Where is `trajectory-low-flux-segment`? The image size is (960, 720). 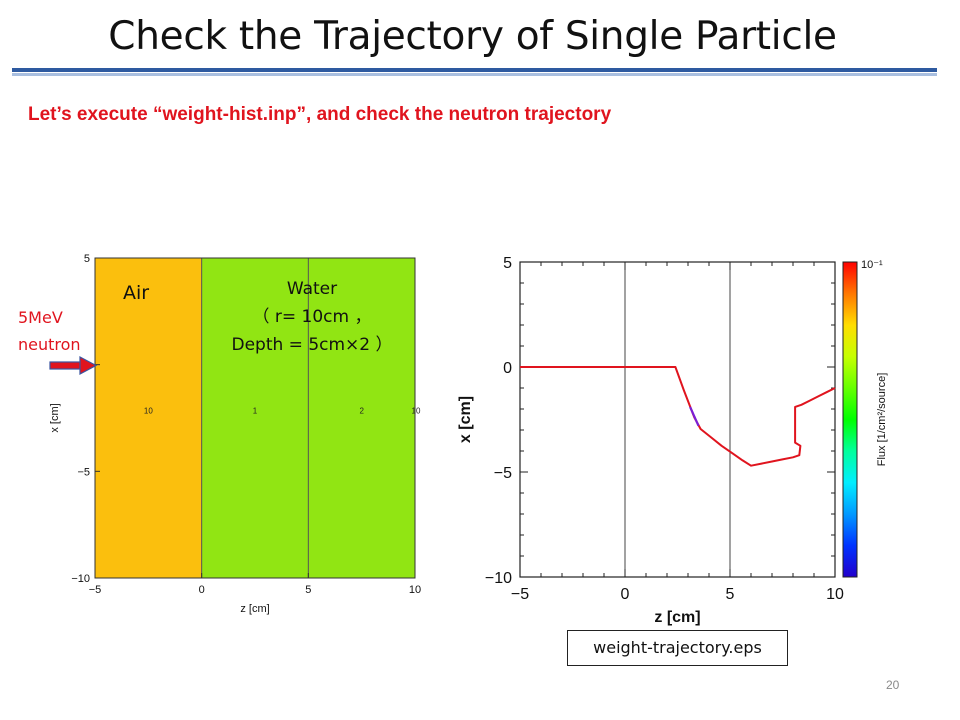
trajectory-low-flux-segment is located at coordinates (694, 416).